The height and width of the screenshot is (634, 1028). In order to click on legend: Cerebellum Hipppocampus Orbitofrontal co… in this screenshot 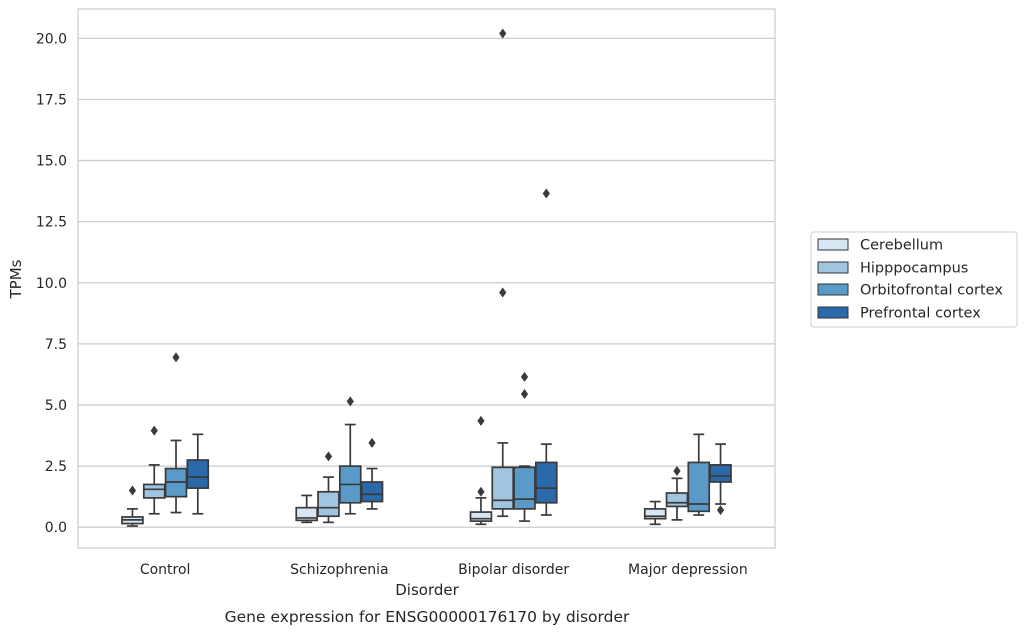, I will do `click(914, 279)`.